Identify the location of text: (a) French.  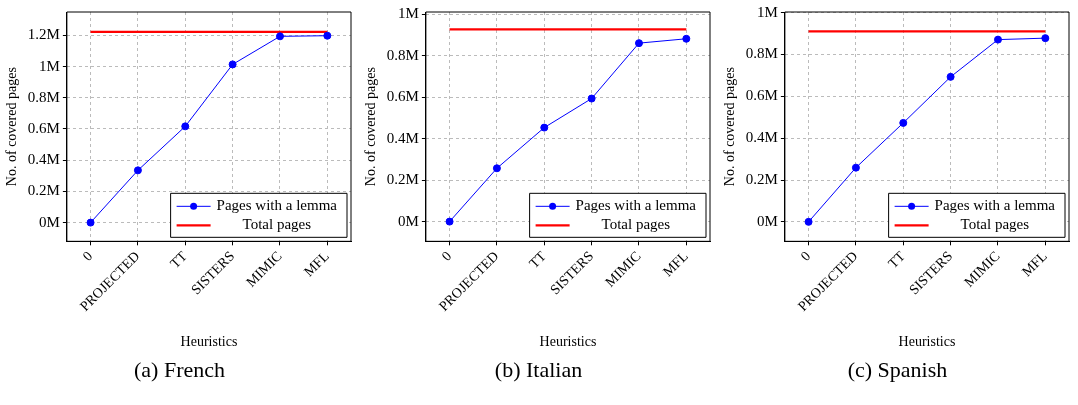
(179, 370).